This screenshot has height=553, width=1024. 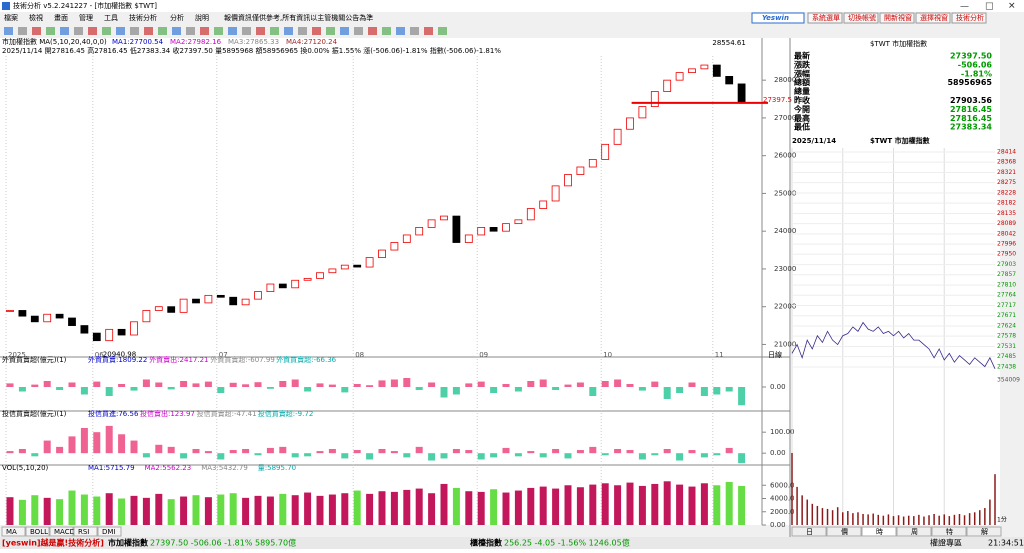 I want to click on side-tab-label: 日, so click(x=809, y=532).